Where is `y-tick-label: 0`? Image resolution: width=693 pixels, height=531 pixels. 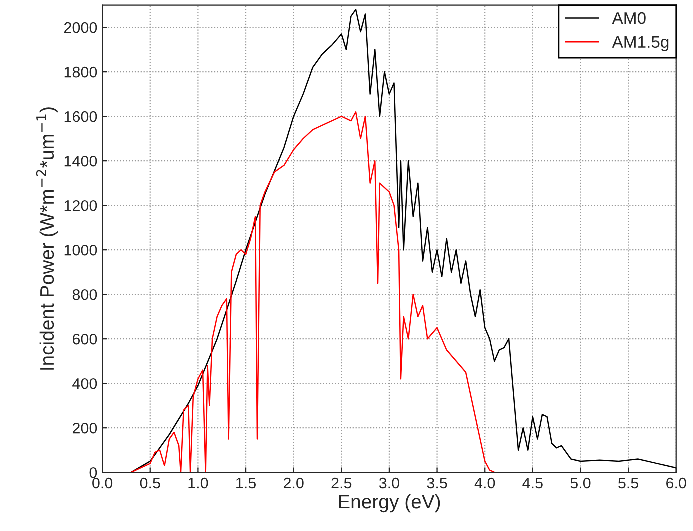 y-tick-label: 0 is located at coordinates (94, 472).